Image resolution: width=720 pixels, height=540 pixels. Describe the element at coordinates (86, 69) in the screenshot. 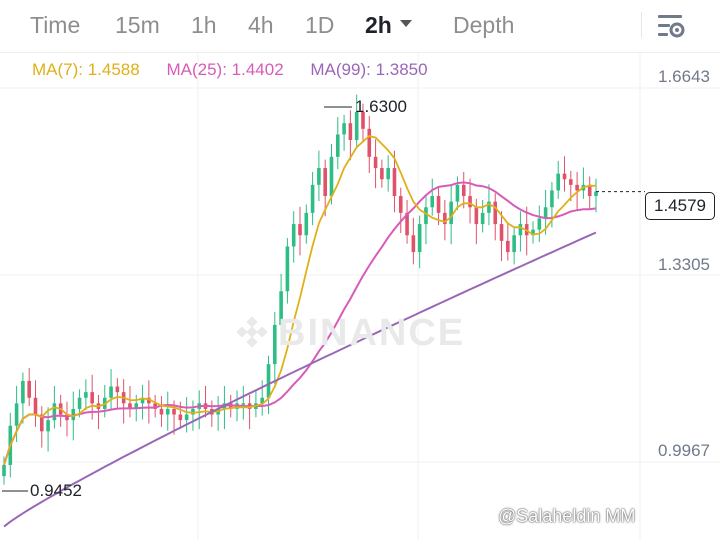

I see `ma7-label: MA(7): 1.4588` at that location.